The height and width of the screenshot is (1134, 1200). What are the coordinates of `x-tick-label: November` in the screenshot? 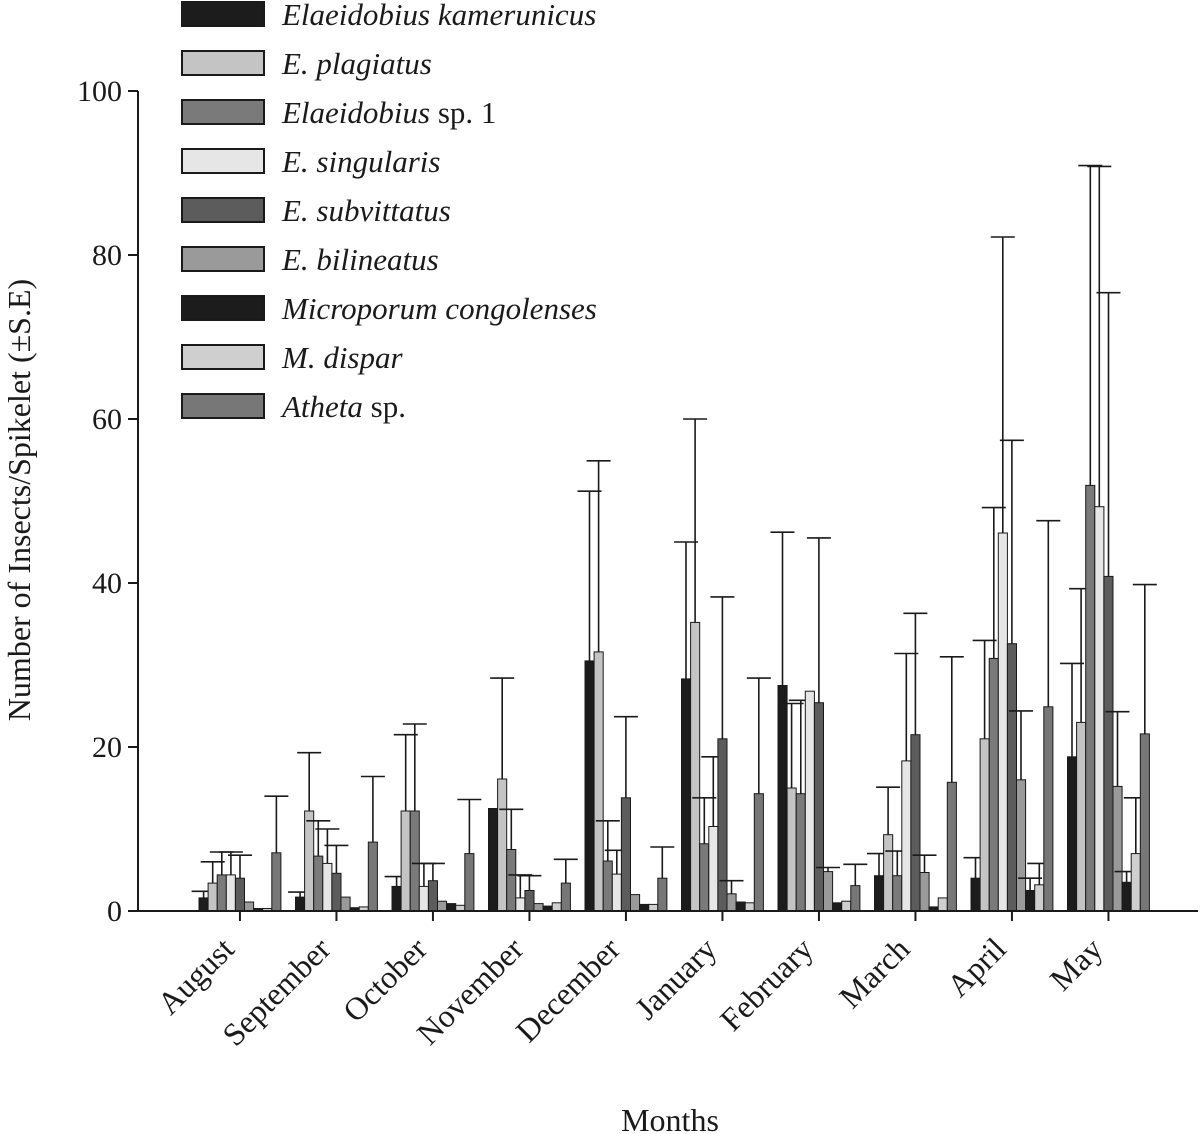 It's located at (469, 990).